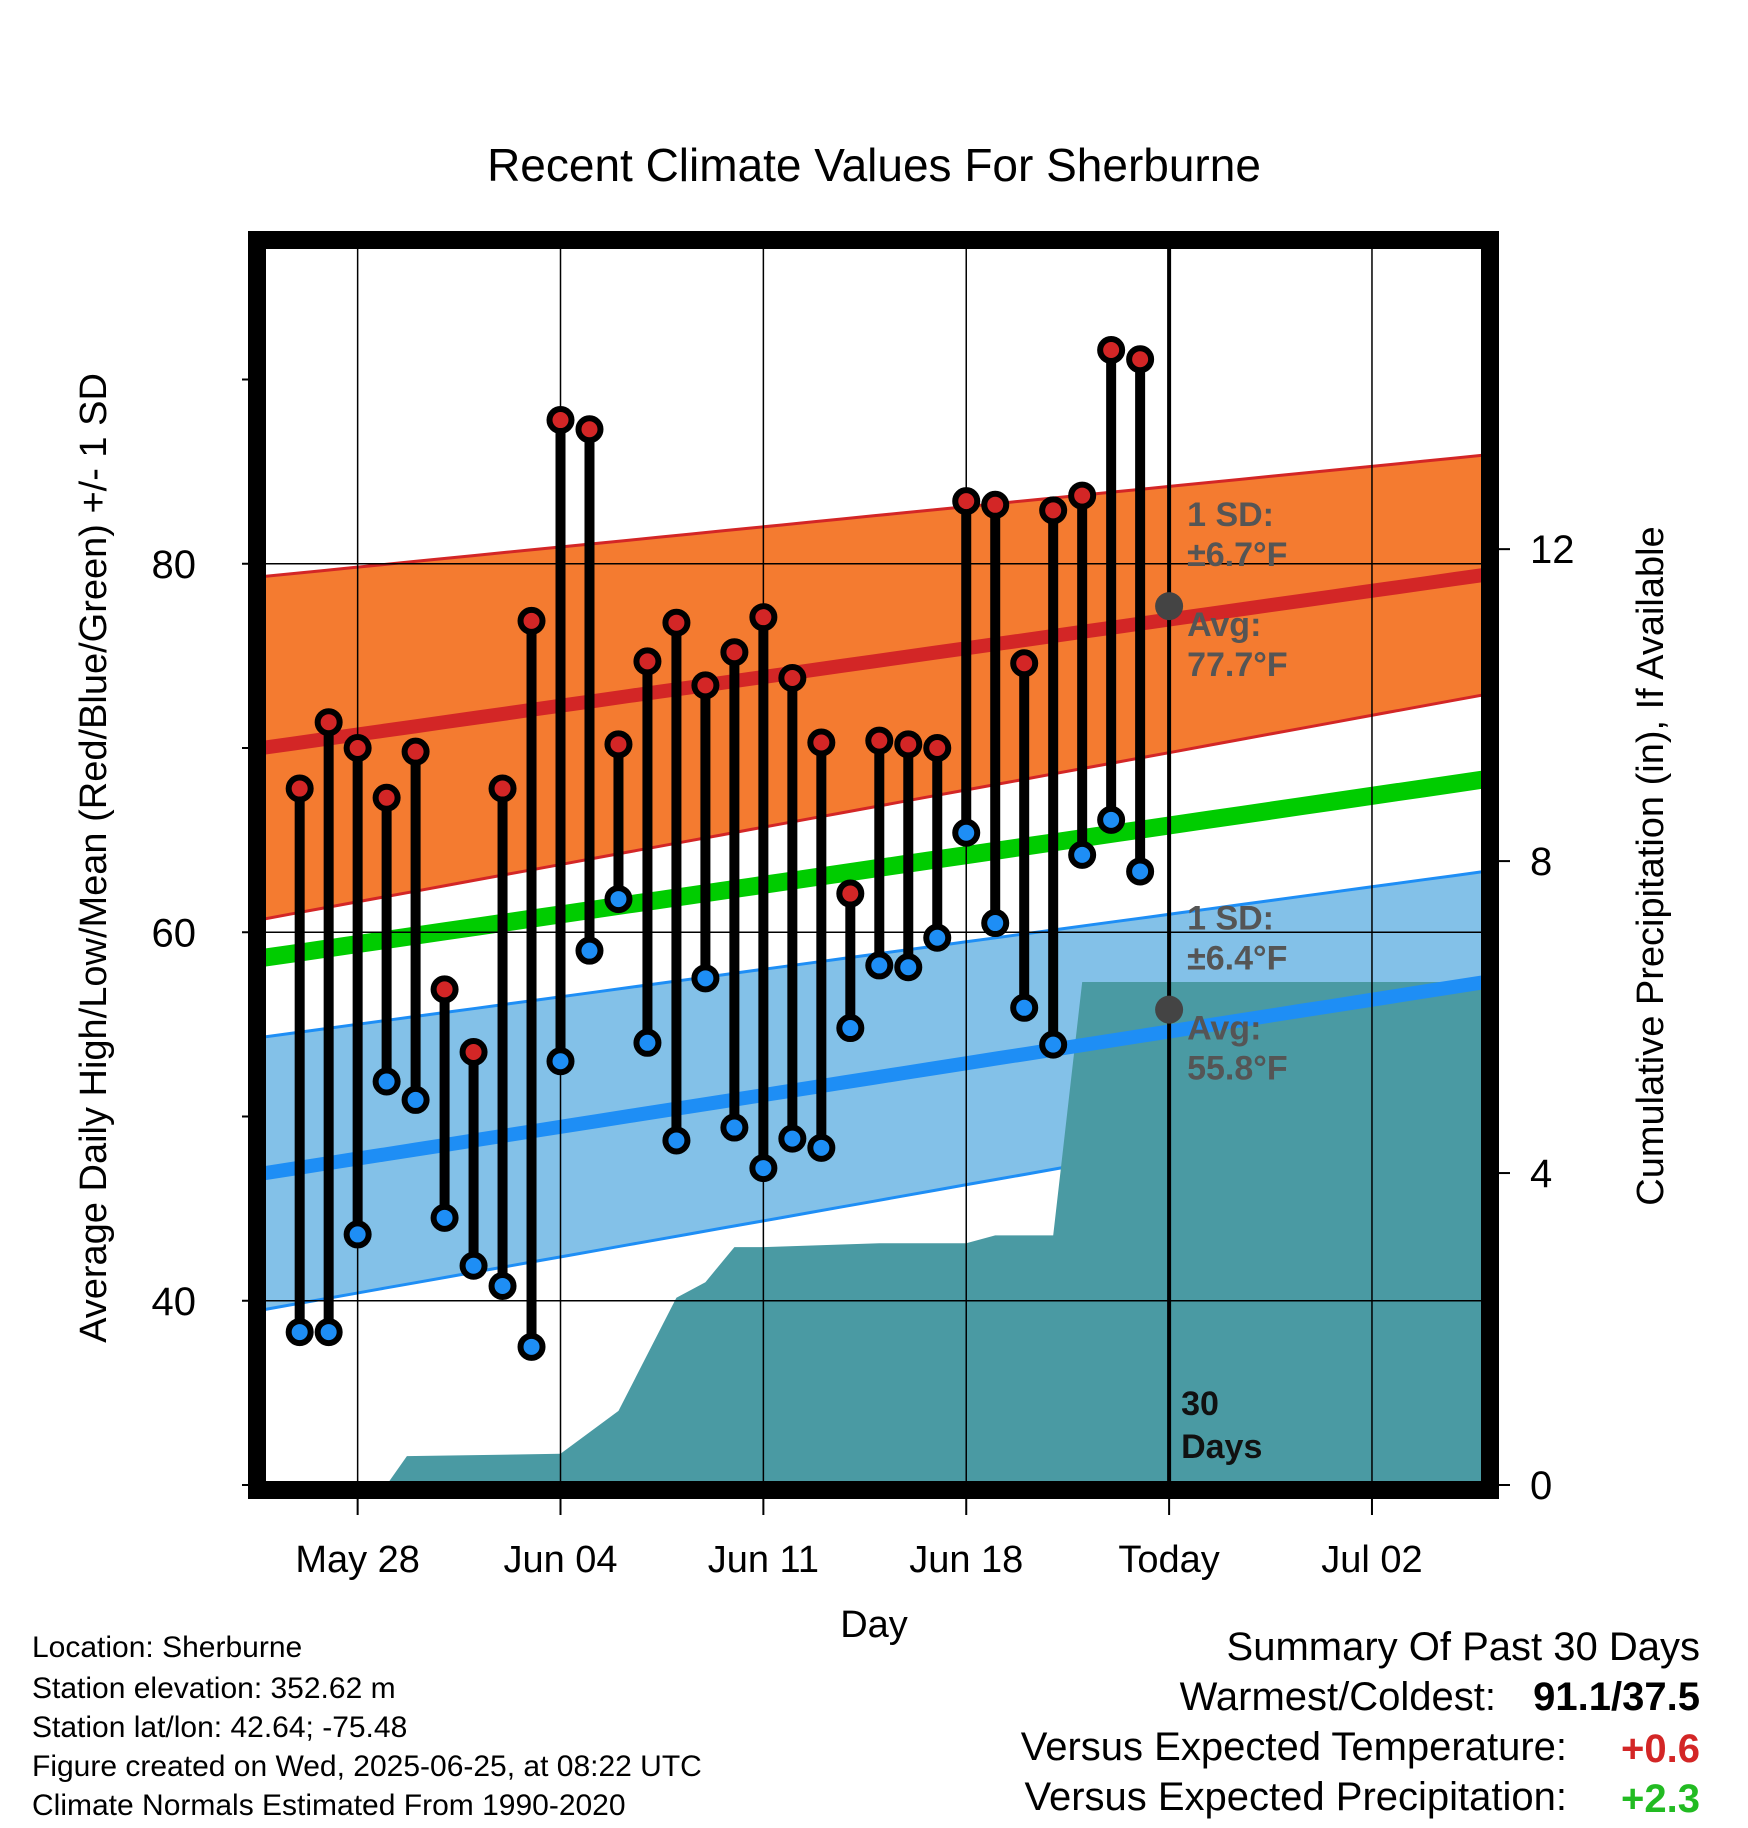 This screenshot has height=1828, width=1748. I want to click on x-tick-label: Jun 11, so click(763, 1560).